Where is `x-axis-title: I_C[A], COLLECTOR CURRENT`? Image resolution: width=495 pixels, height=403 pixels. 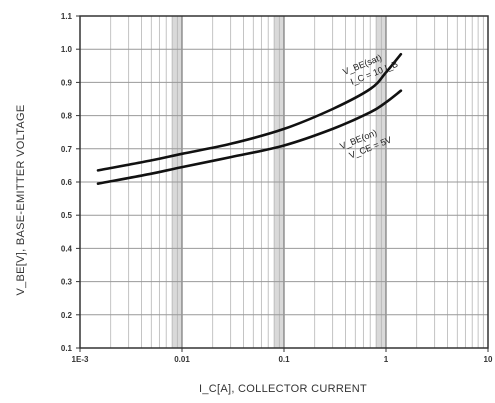
x-axis-title: I_C[A], COLLECTOR CURRENT is located at coordinates (283, 389).